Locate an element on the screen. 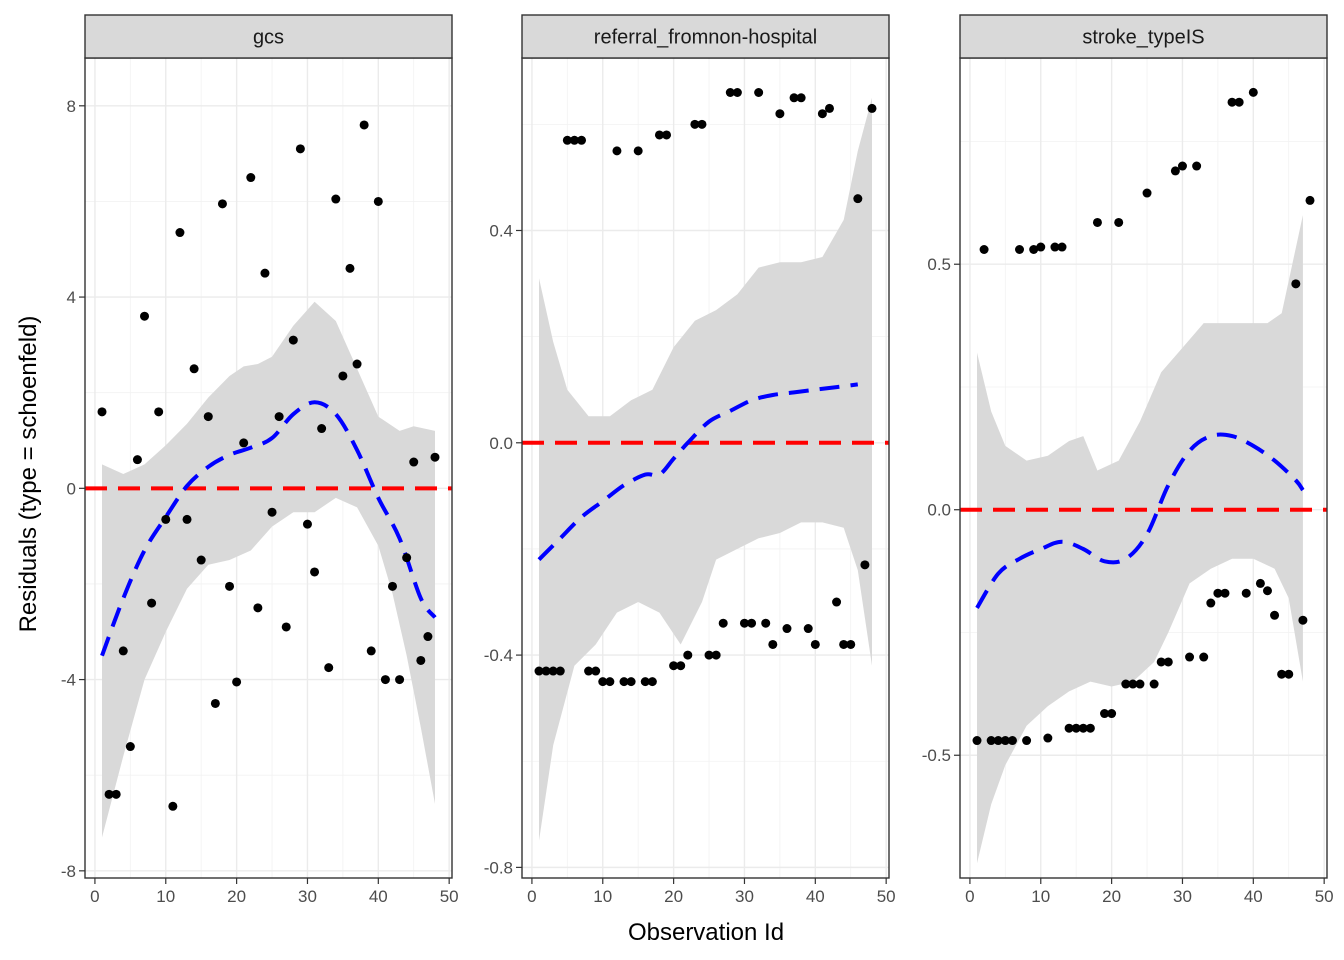 This screenshot has height=960, width=1344. y-tick-label: -0.4 is located at coordinates (498, 655).